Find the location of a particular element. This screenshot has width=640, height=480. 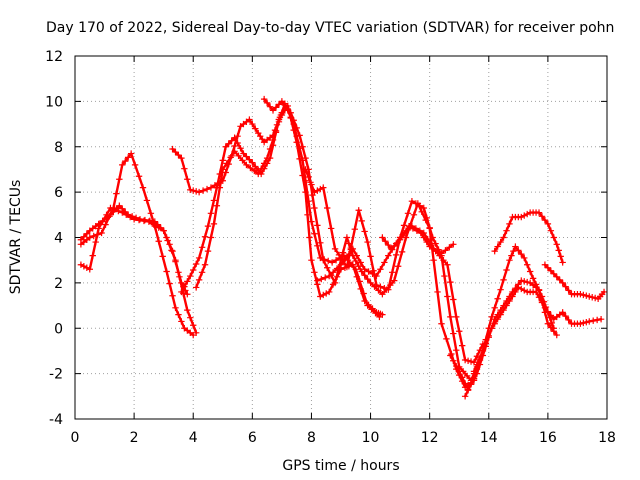

x-tick-label: 10 is located at coordinates (371, 438).